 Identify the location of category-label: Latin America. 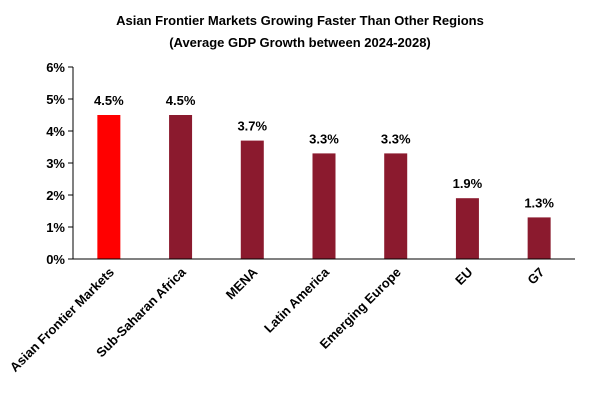
(297, 300).